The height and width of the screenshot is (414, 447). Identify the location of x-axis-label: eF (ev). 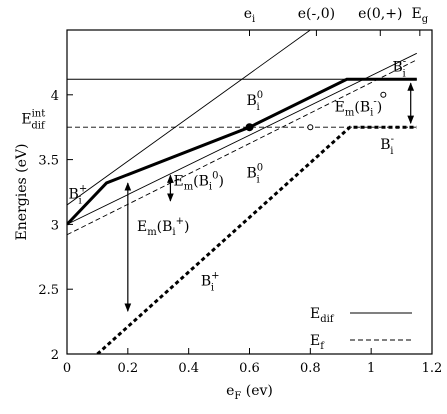
(249, 392).